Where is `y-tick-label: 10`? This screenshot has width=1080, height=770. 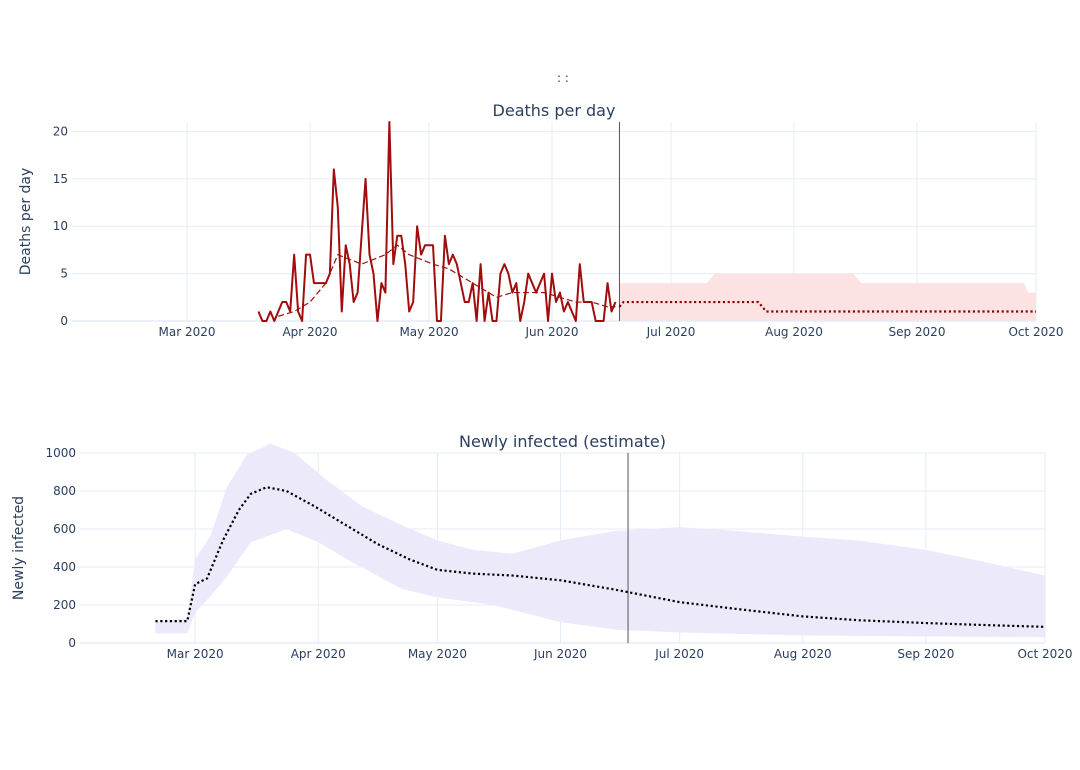 y-tick-label: 10 is located at coordinates (60, 226).